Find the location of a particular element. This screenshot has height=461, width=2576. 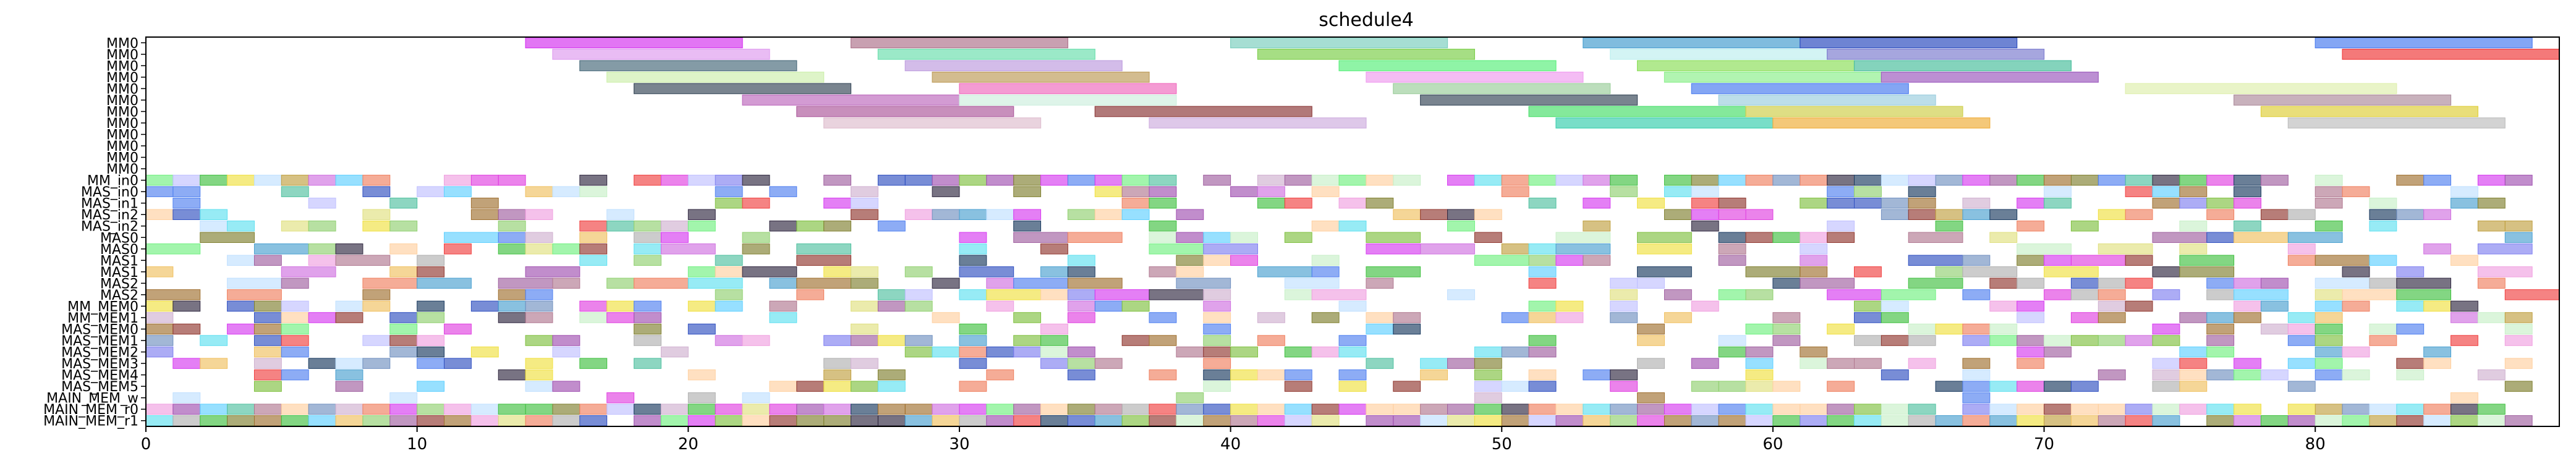

y-tick-label: MAS_MEM4 is located at coordinates (99, 376).